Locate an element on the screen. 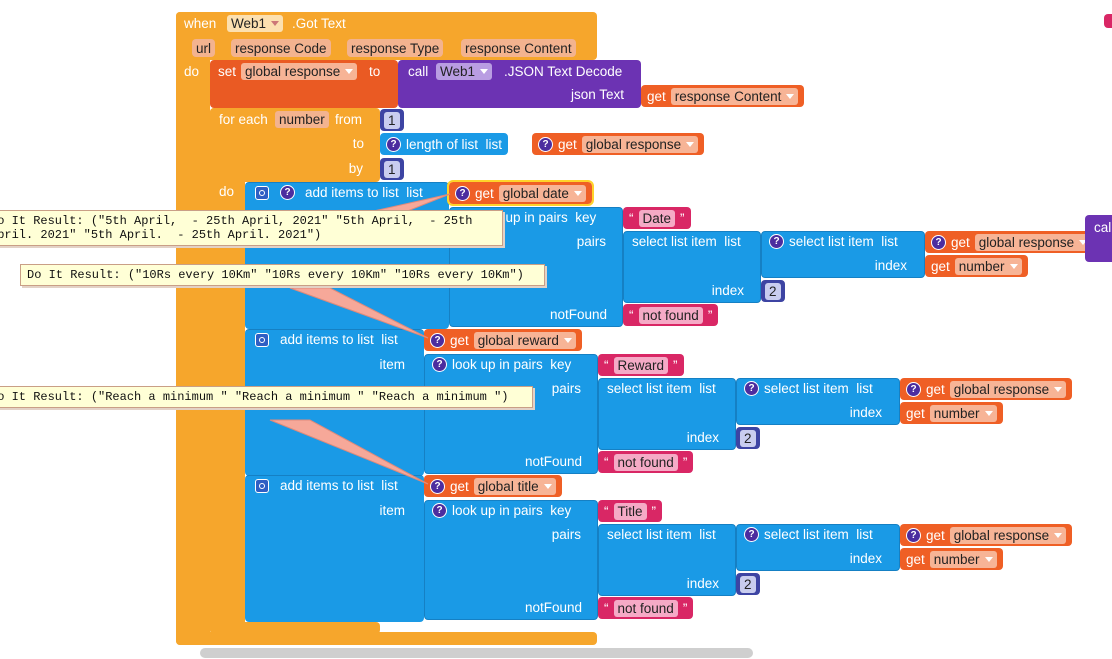 The height and width of the screenshot is (659, 1112). get-block: get response Content is located at coordinates (723, 96).